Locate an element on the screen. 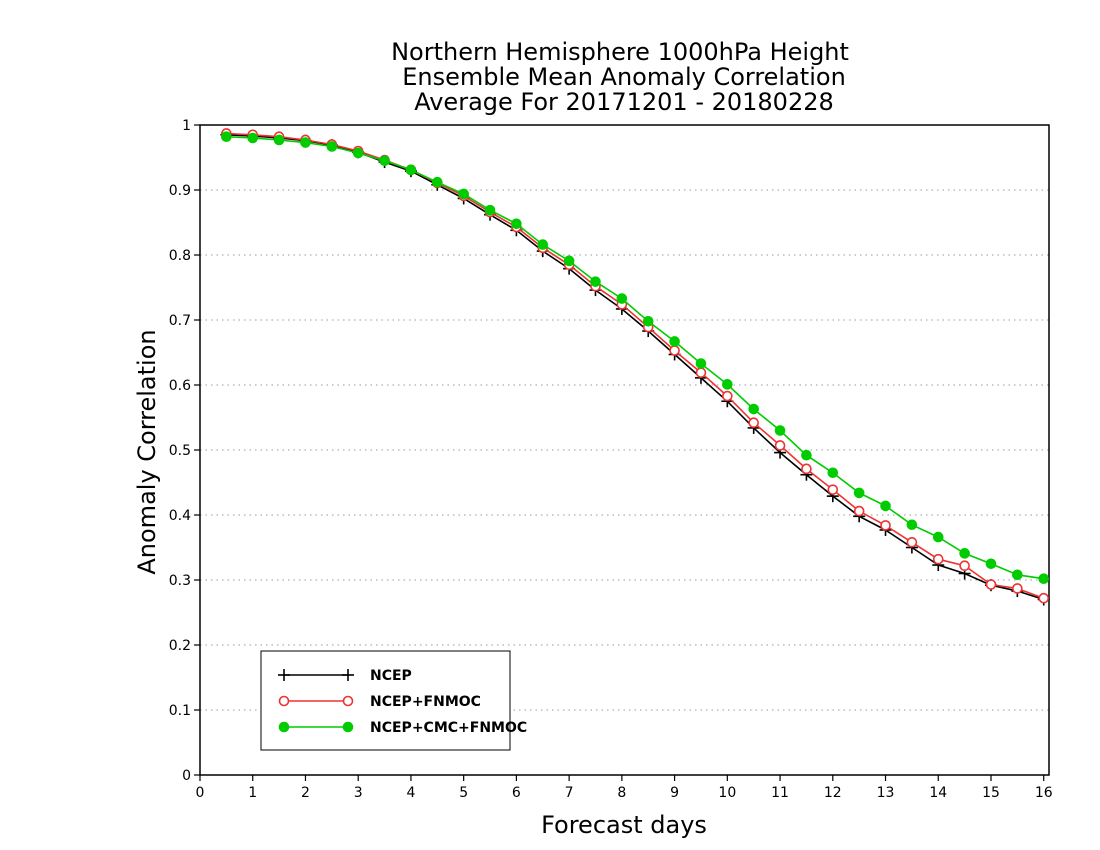 The height and width of the screenshot is (850, 1100). x-tick-label-4: 4 is located at coordinates (410, 793).